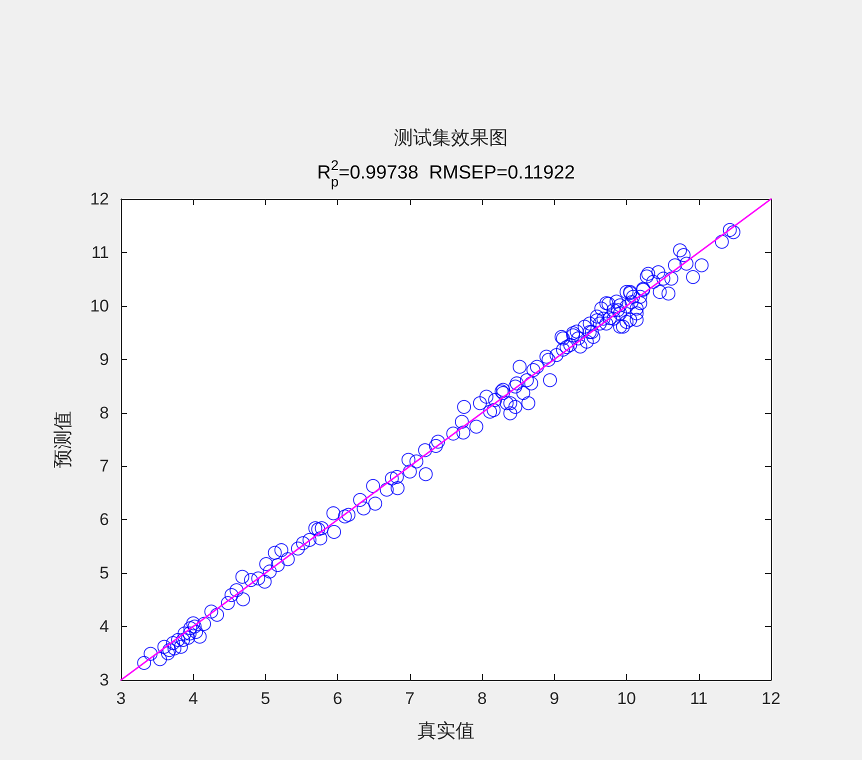  Describe the element at coordinates (555, 698) in the screenshot. I see `x-tick-label: 9` at that location.